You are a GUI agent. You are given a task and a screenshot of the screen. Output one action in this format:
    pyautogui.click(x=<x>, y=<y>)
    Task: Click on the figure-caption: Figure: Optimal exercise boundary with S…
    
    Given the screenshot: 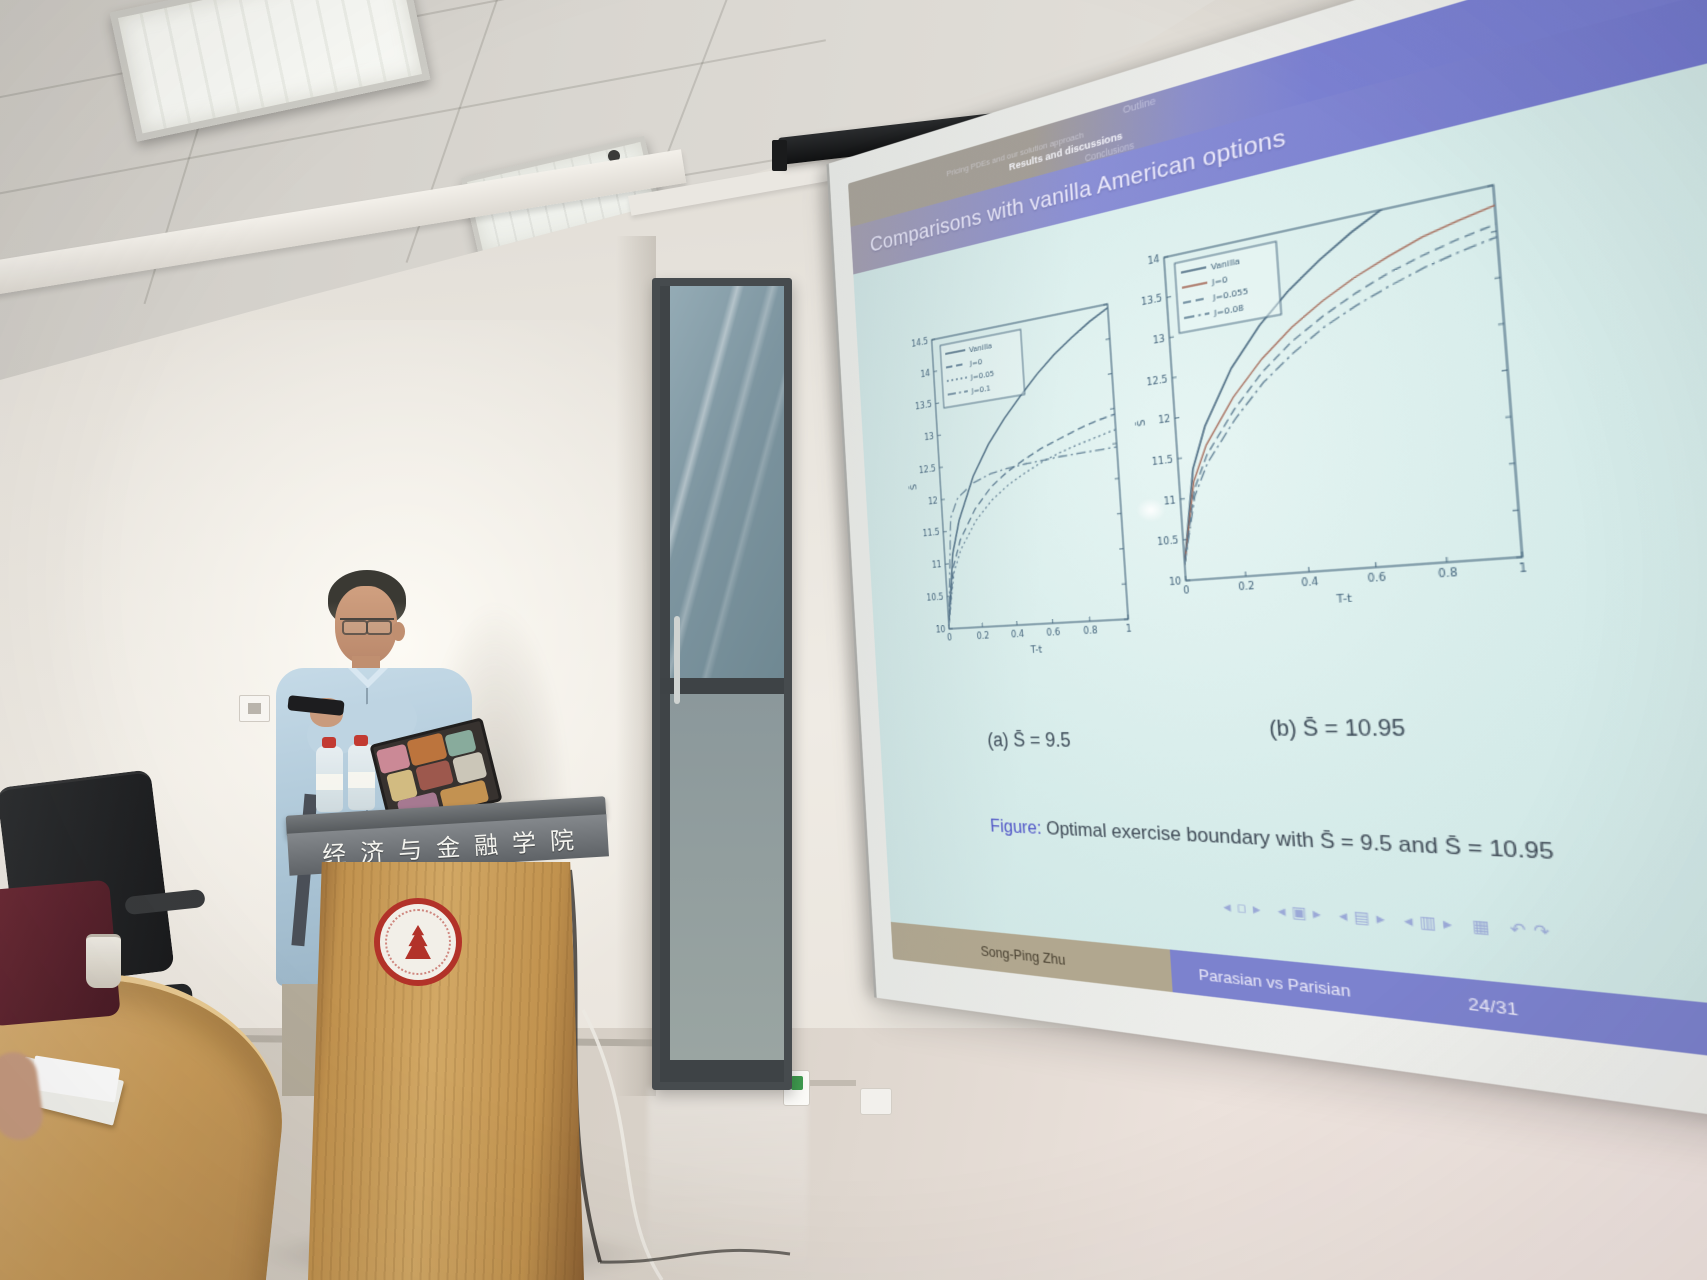 What is the action you would take?
    pyautogui.click(x=1304, y=842)
    